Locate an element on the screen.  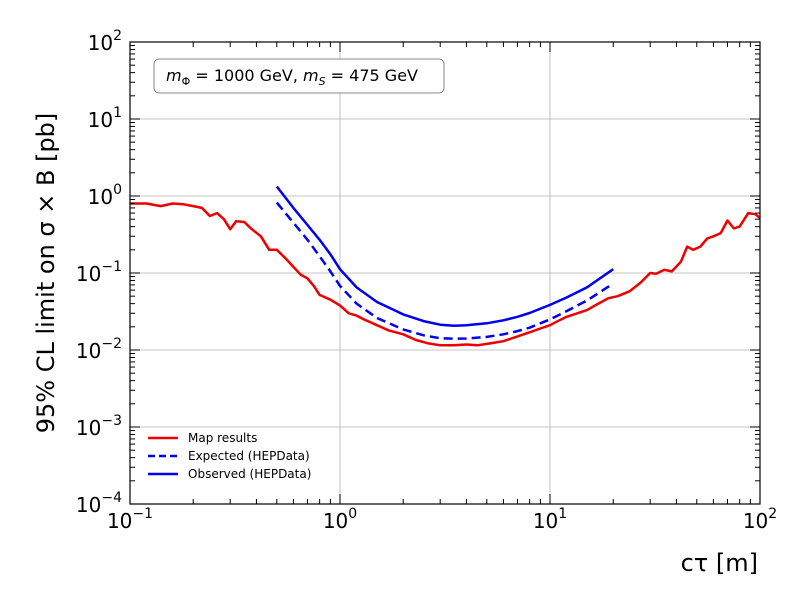
y-tick-label: 10⁻³ is located at coordinates (99, 426).